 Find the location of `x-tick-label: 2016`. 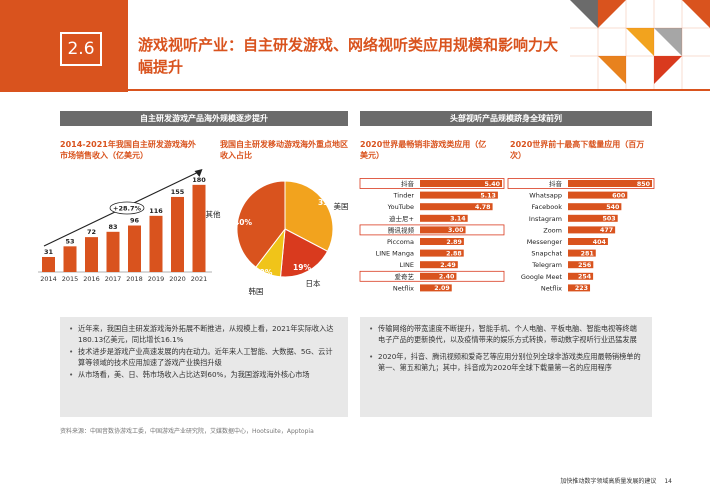

x-tick-label: 2016 is located at coordinates (91, 279).